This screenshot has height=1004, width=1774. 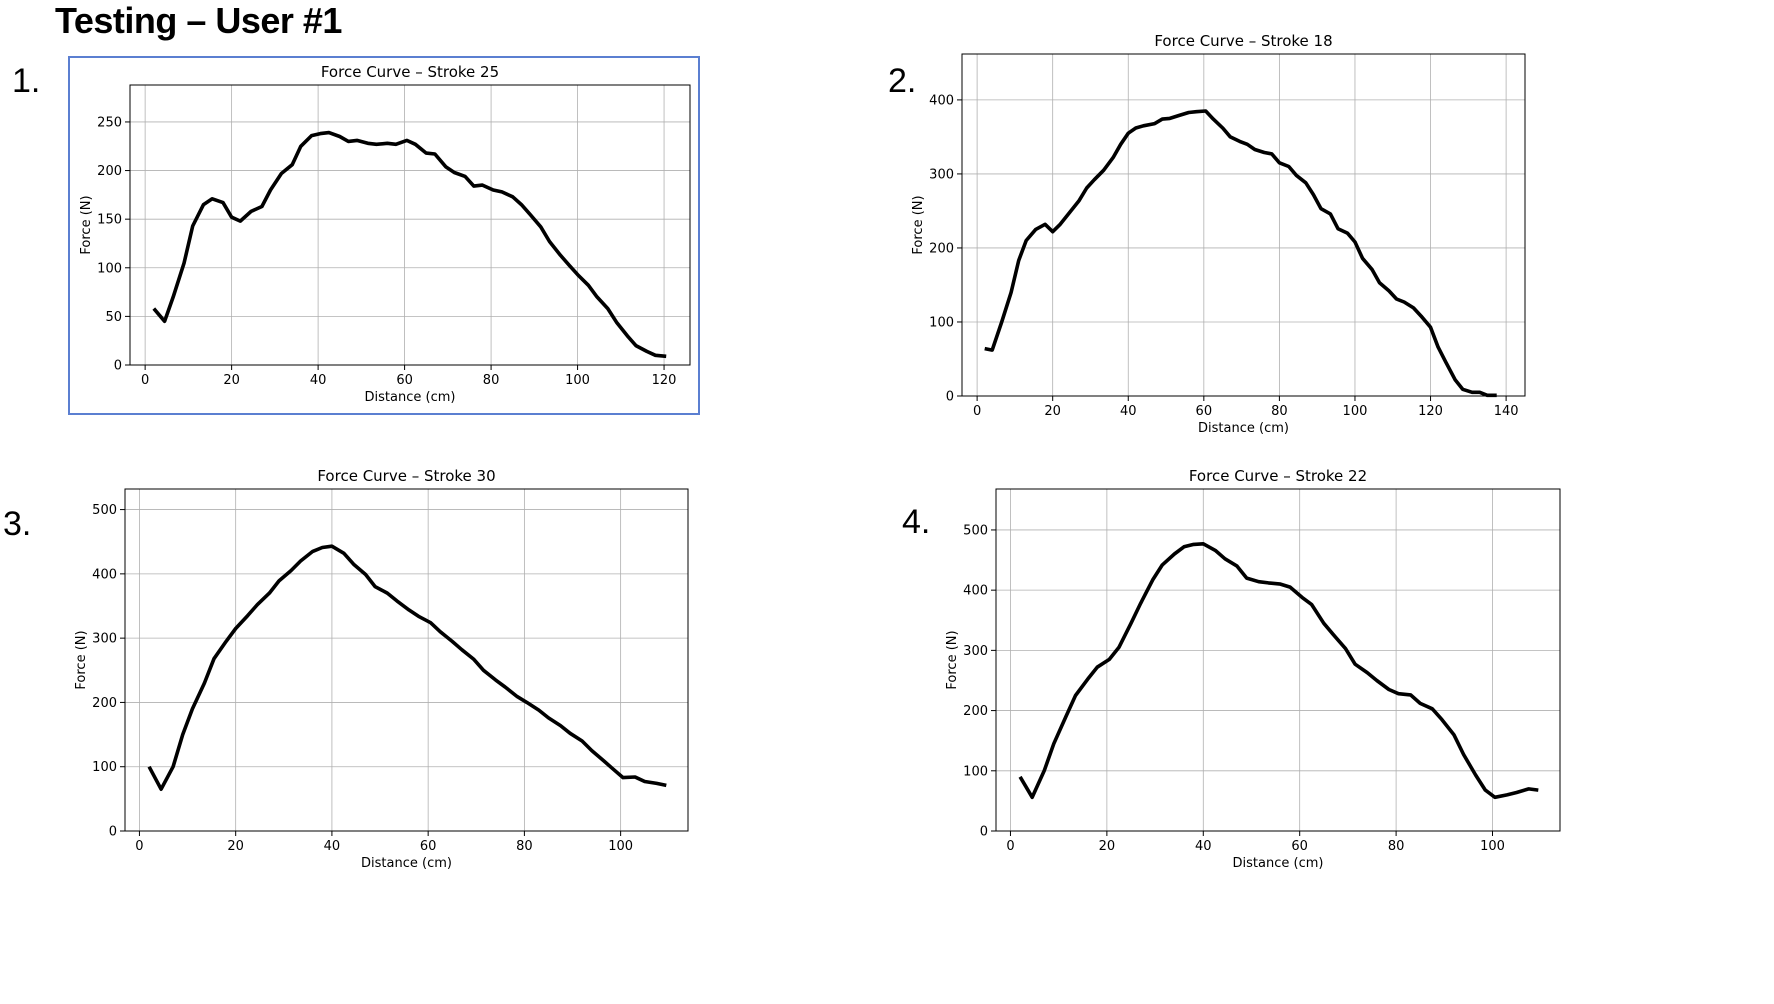 What do you see at coordinates (26, 81) in the screenshot?
I see `panel-number-1: 1.` at bounding box center [26, 81].